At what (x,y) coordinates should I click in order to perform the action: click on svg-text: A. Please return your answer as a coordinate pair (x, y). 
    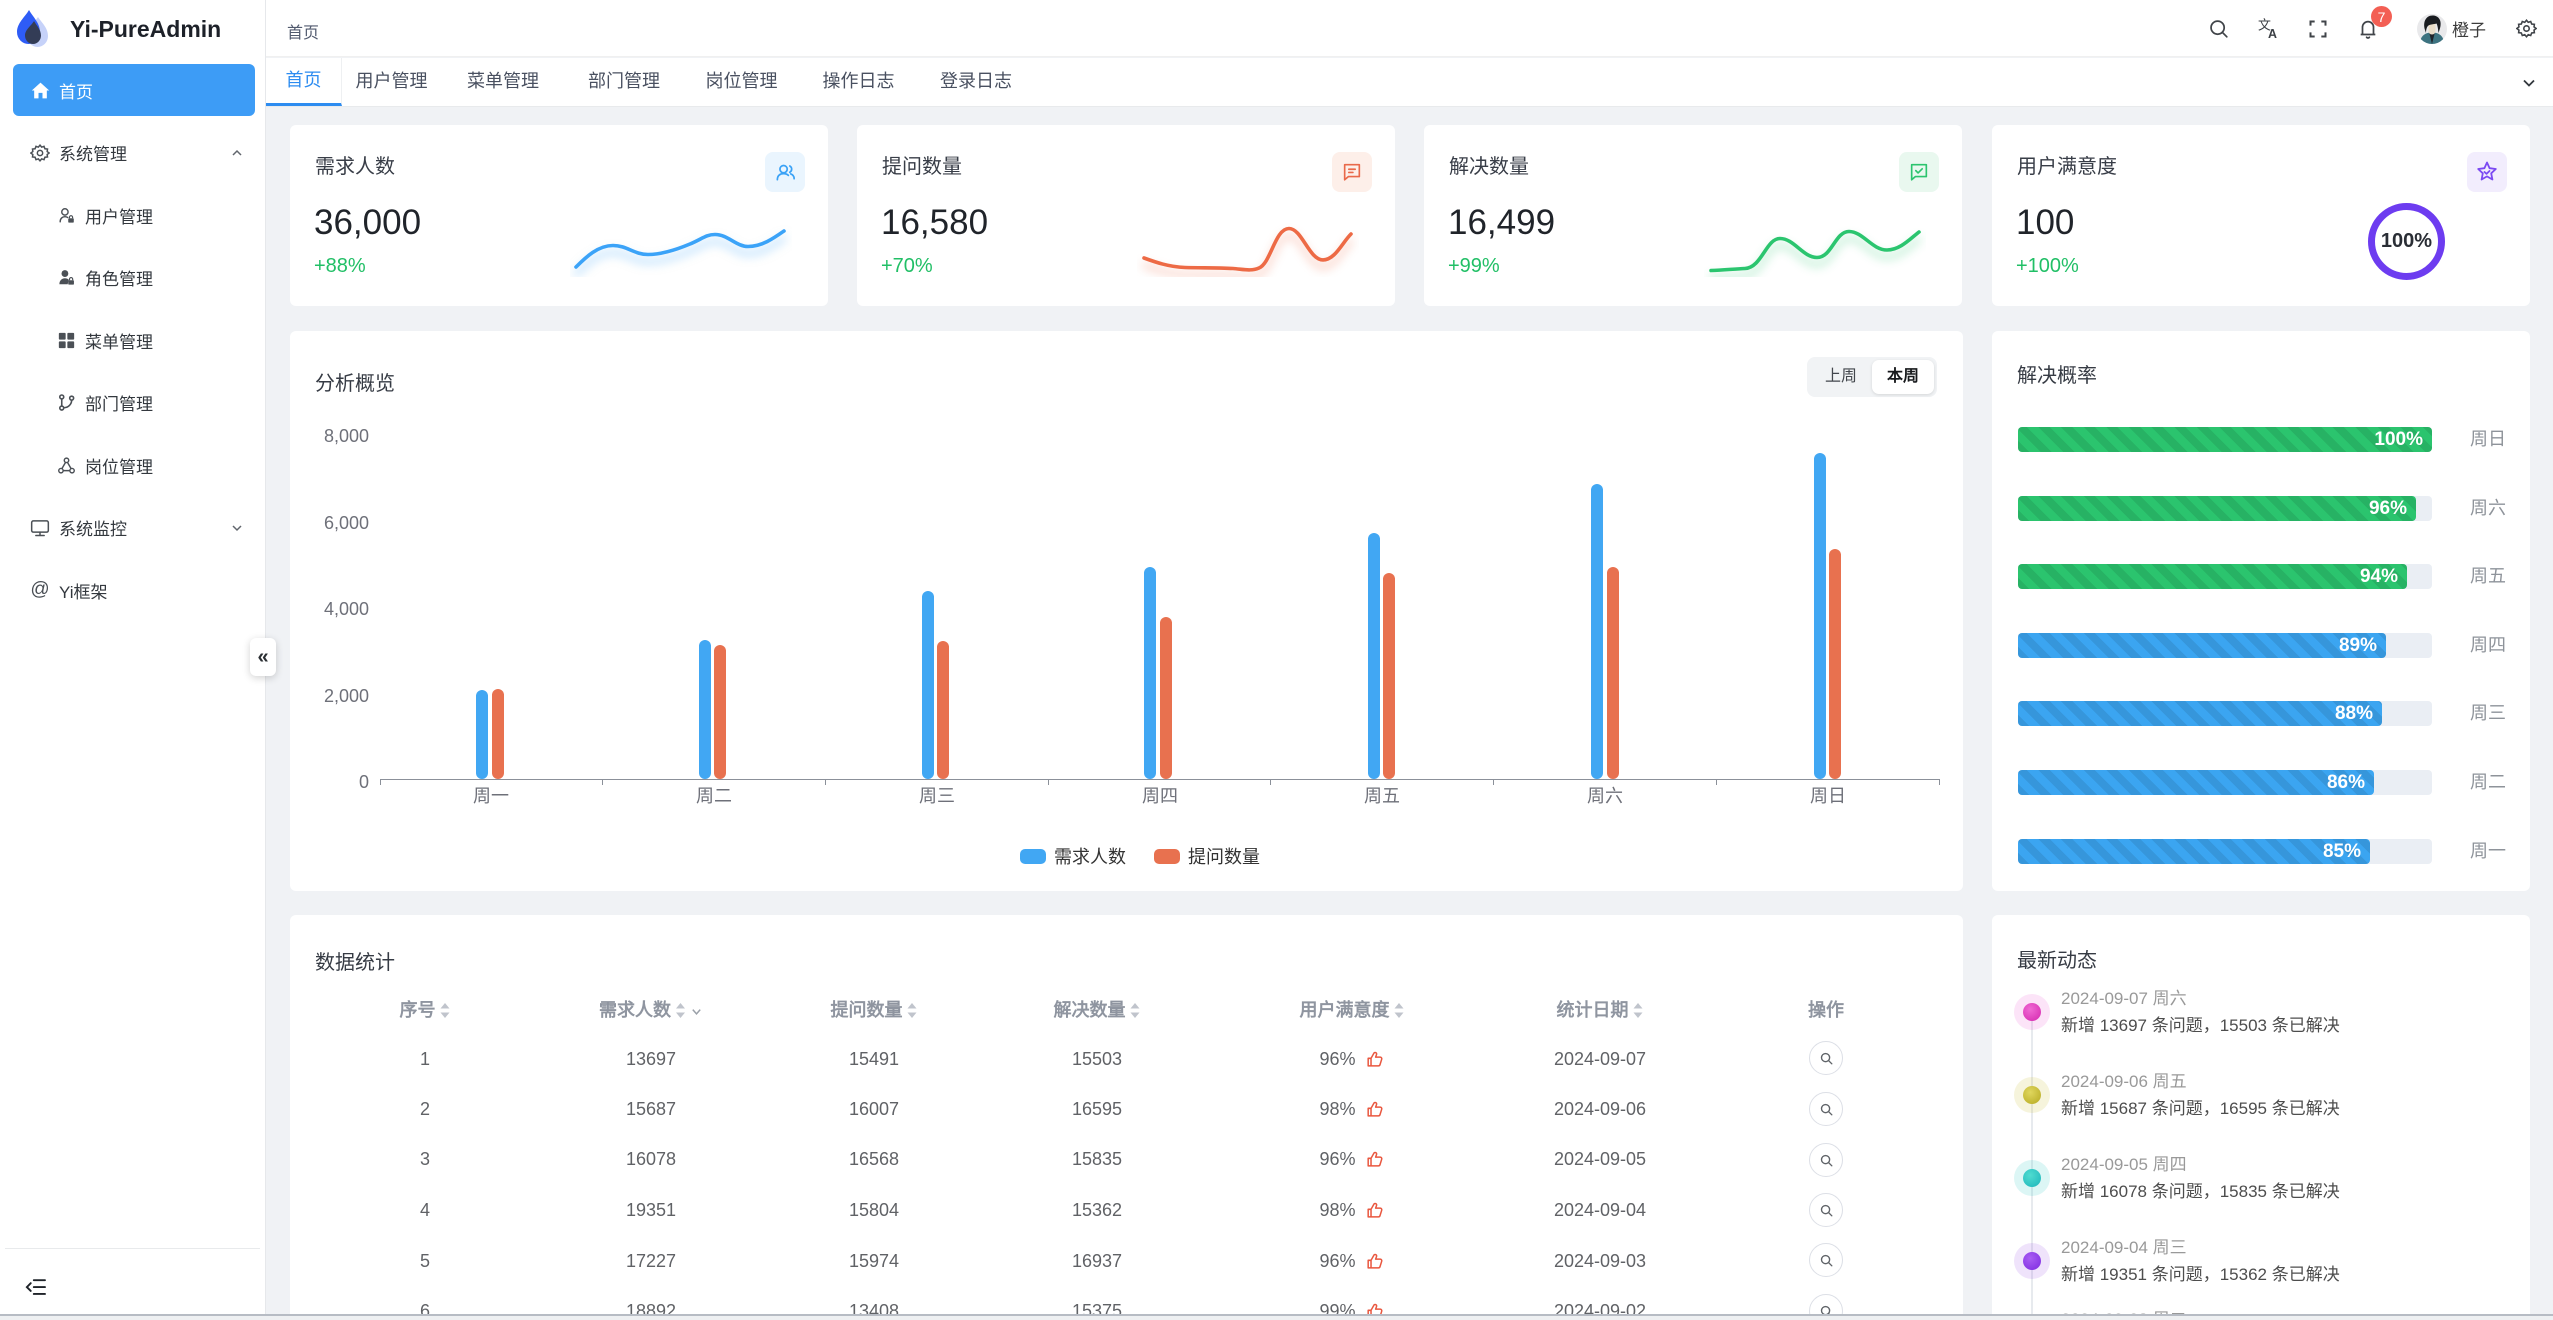
    Looking at the image, I should click on (2272, 33).